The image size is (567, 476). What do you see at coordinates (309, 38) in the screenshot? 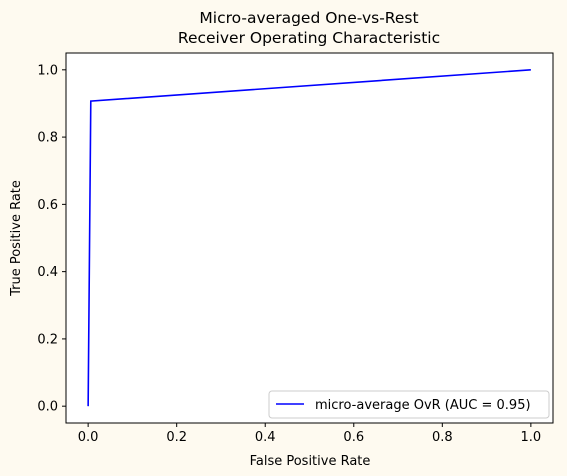
I see `chart-title-line-2: Receiver Operating Characteristic` at bounding box center [309, 38].